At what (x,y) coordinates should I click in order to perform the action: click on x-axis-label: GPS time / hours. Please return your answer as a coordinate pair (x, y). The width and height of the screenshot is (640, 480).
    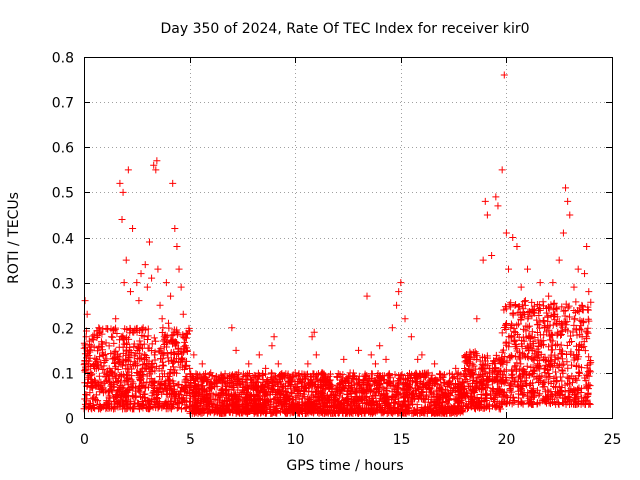
    Looking at the image, I should click on (344, 466).